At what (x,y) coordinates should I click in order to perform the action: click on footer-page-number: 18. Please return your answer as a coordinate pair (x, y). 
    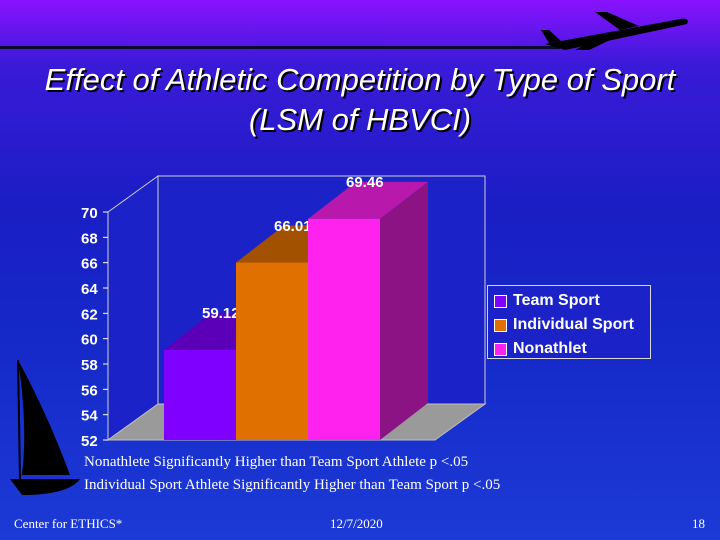
    Looking at the image, I should click on (698, 523).